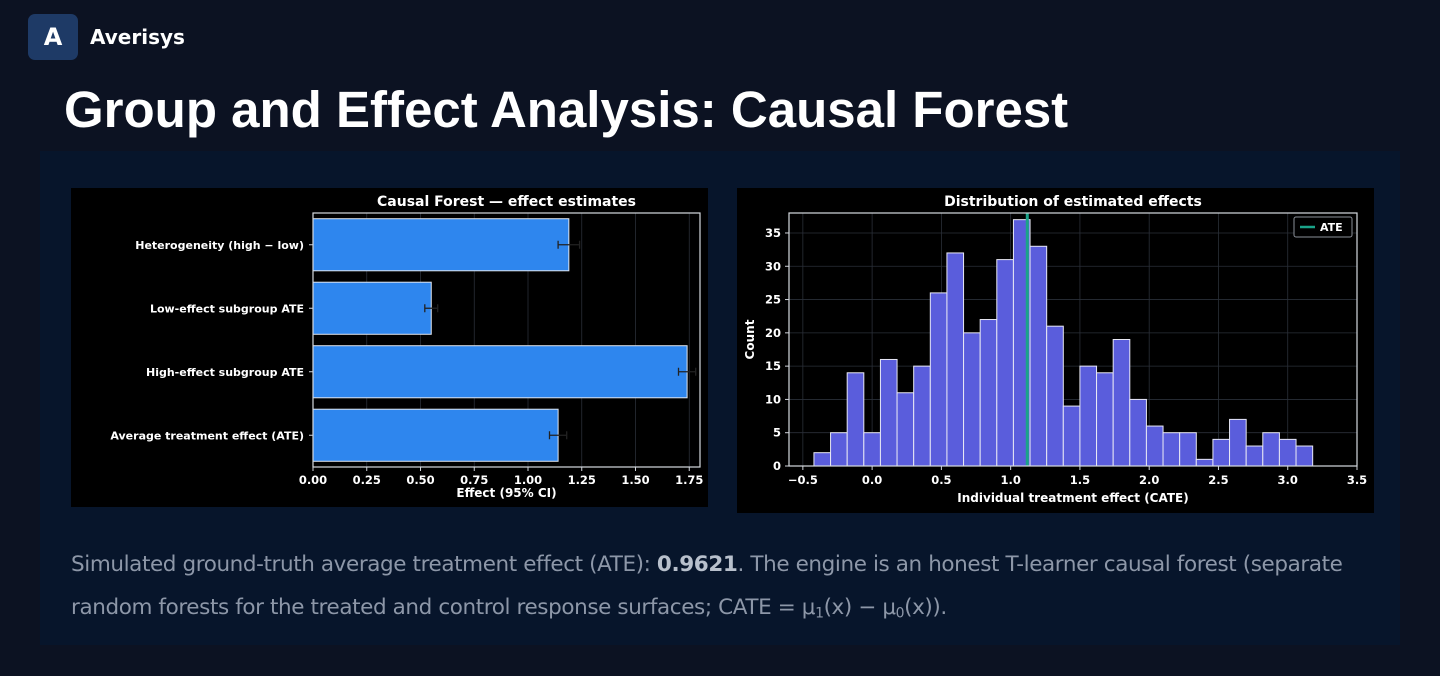 This screenshot has width=1440, height=676. Describe the element at coordinates (773, 233) in the screenshot. I see `y-tick-label: 35` at that location.